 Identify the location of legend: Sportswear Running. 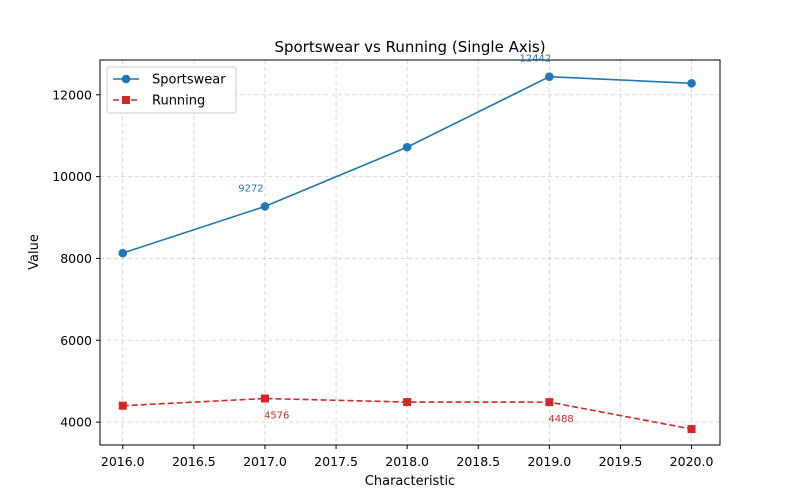
(171, 90).